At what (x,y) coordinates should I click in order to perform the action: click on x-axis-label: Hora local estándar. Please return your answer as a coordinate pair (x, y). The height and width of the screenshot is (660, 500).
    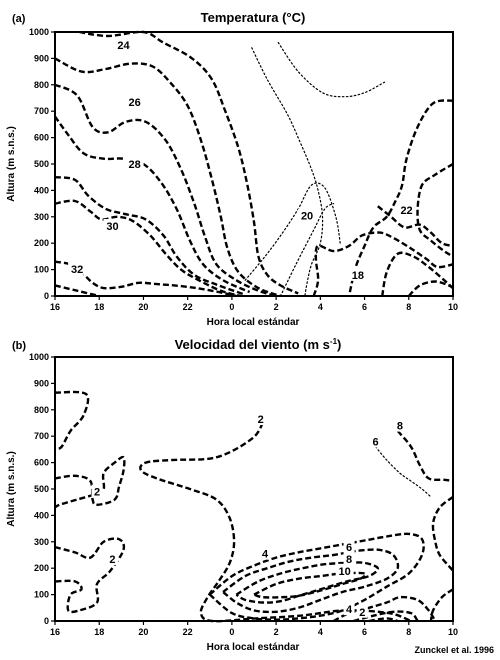
    Looking at the image, I should click on (253, 647).